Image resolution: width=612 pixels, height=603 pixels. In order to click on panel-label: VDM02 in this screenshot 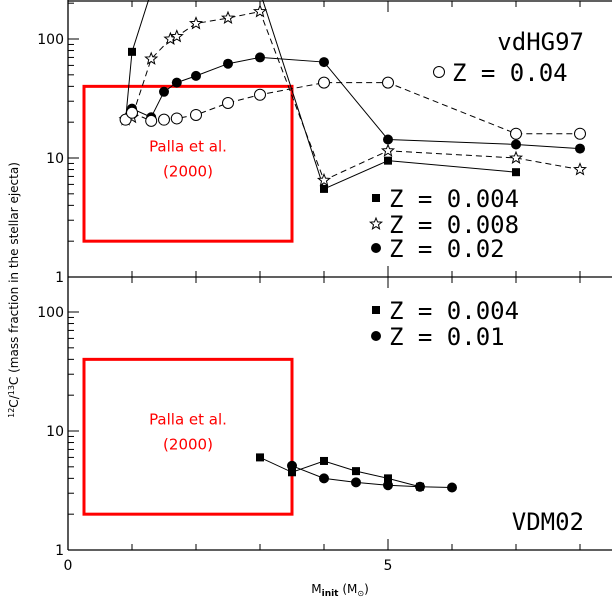, I will do `click(548, 522)`.